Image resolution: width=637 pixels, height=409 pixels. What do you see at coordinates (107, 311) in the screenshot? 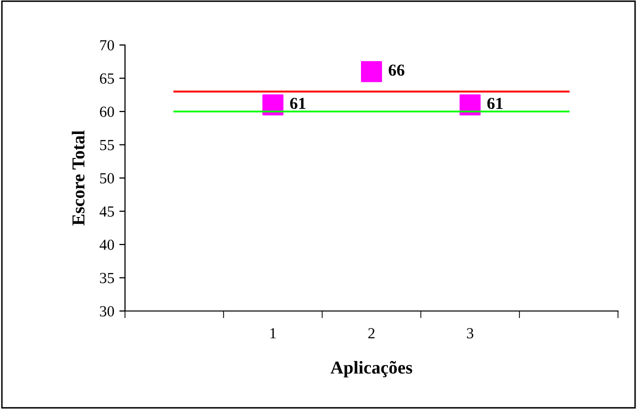
I see `y-tick-label: 30` at bounding box center [107, 311].